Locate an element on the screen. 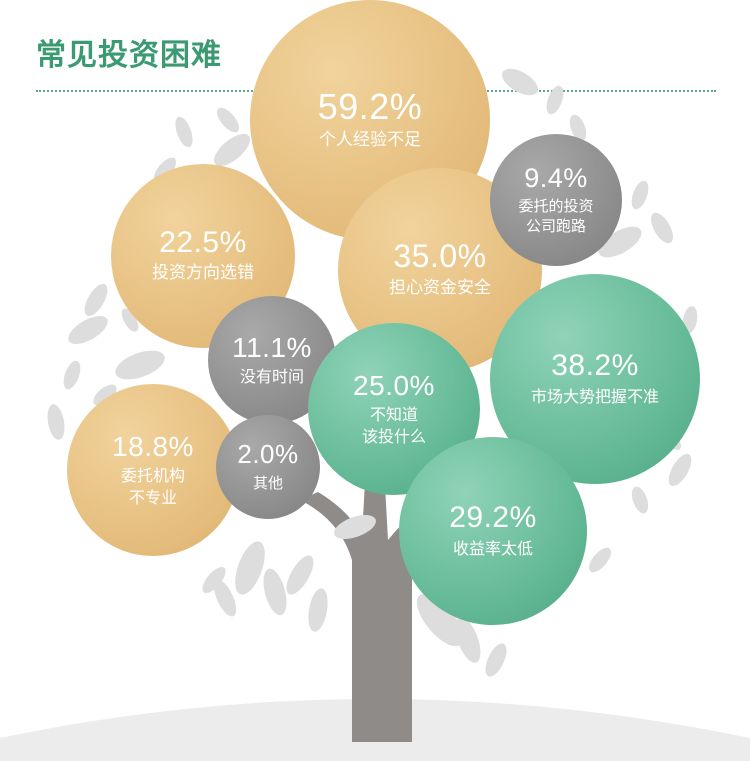 This screenshot has height=761, width=750. bubble-value: 29.2% is located at coordinates (493, 518).